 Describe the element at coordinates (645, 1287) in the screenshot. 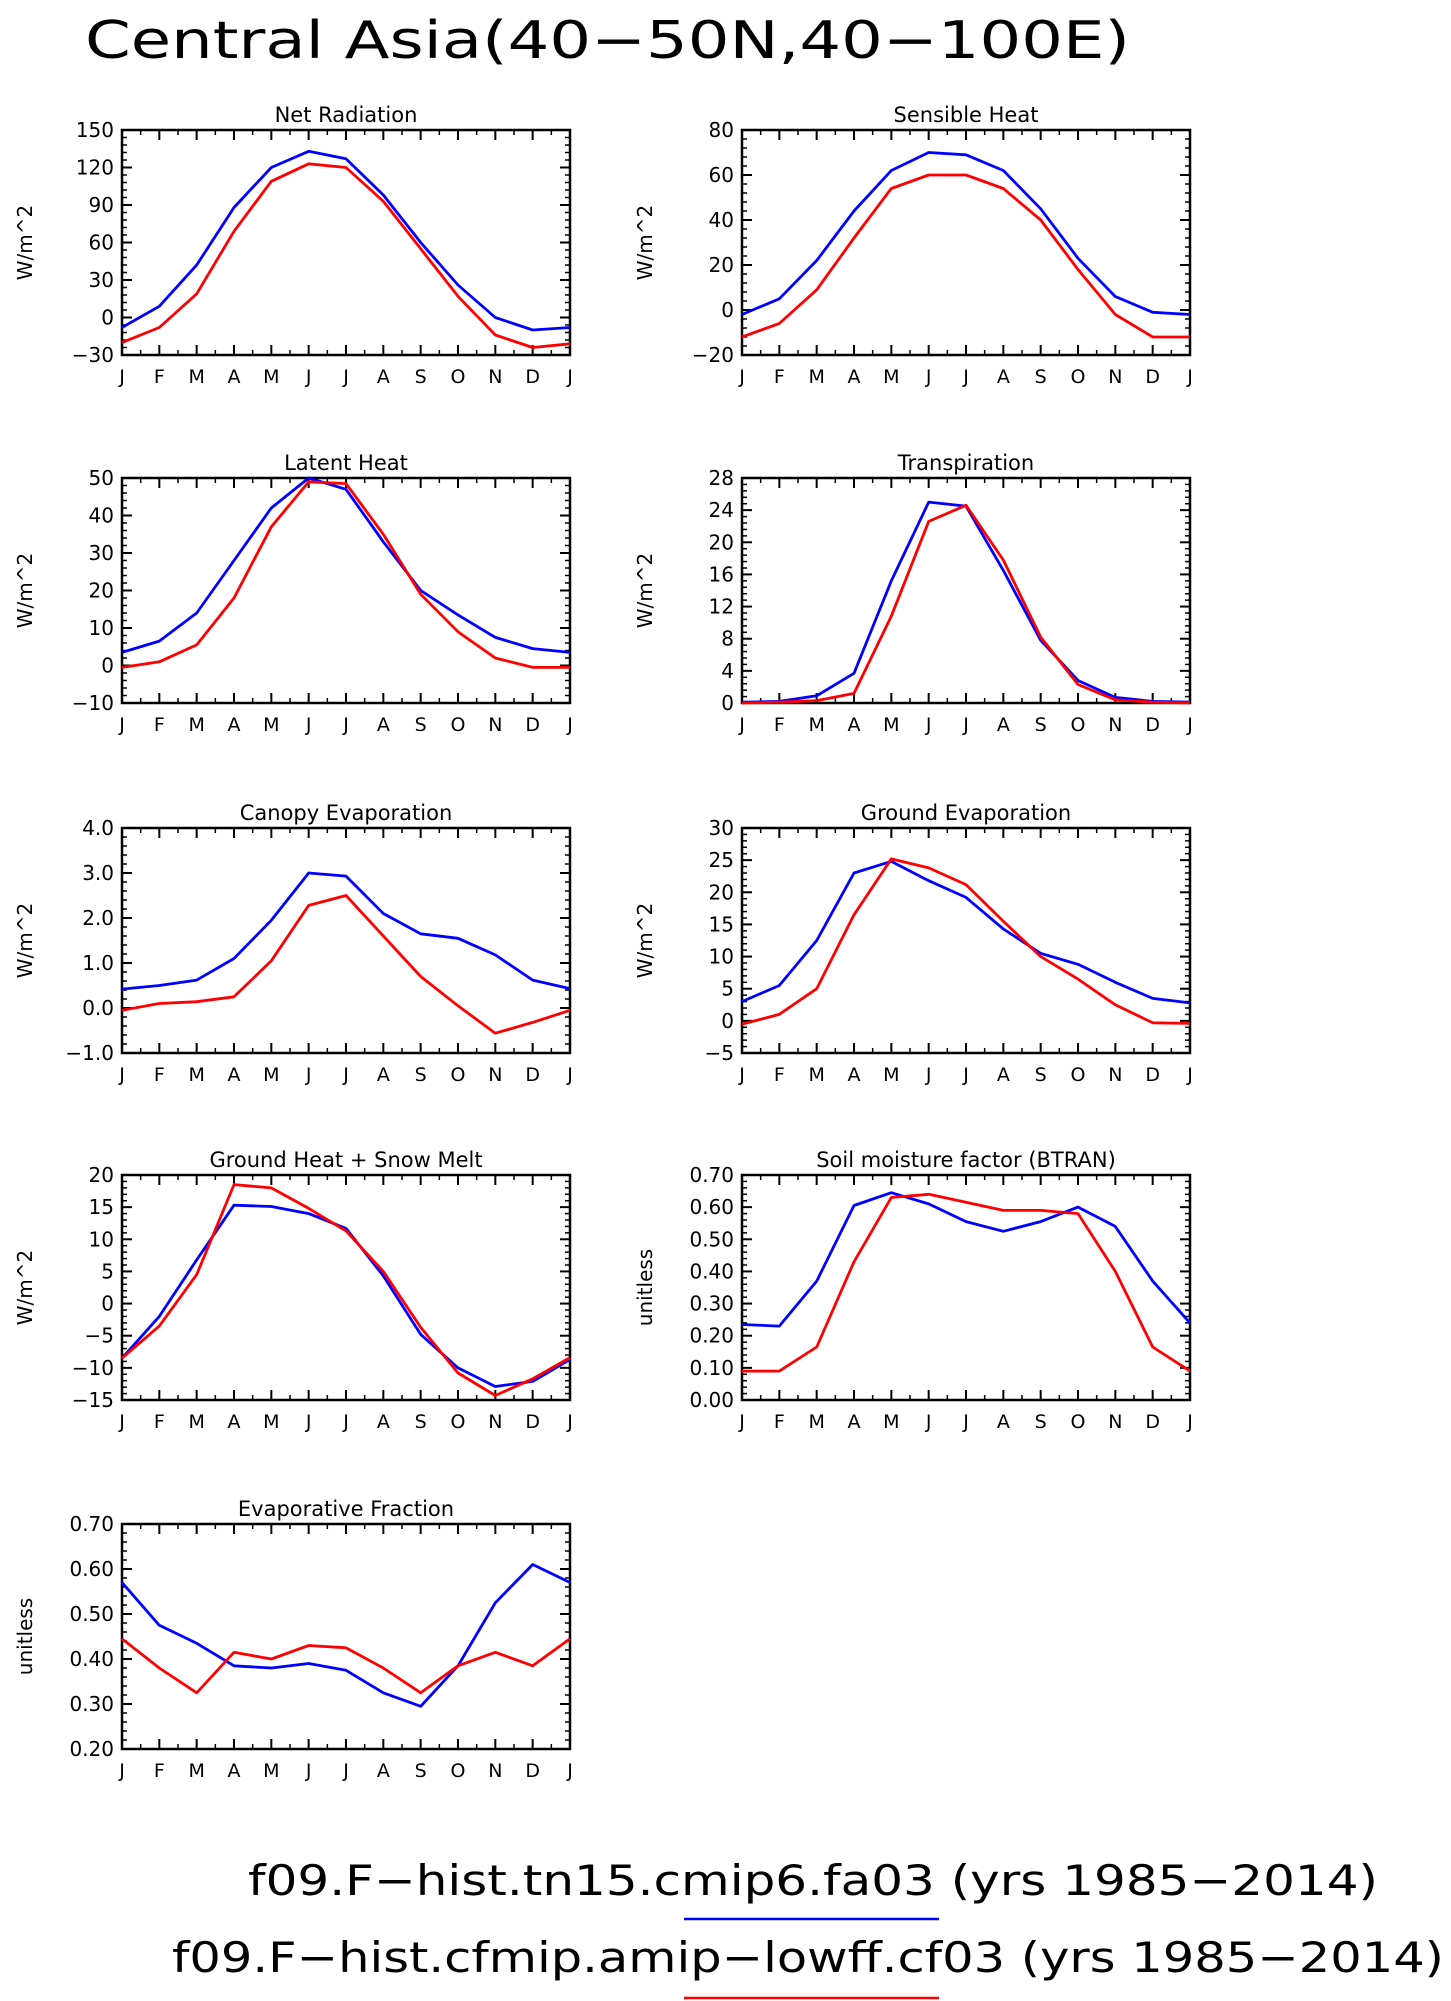

I see `y-axis-label: unitless` at that location.